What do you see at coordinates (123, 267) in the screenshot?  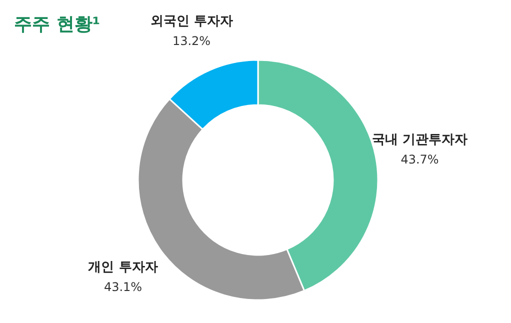 I see `slice-label: 개인 투자자` at bounding box center [123, 267].